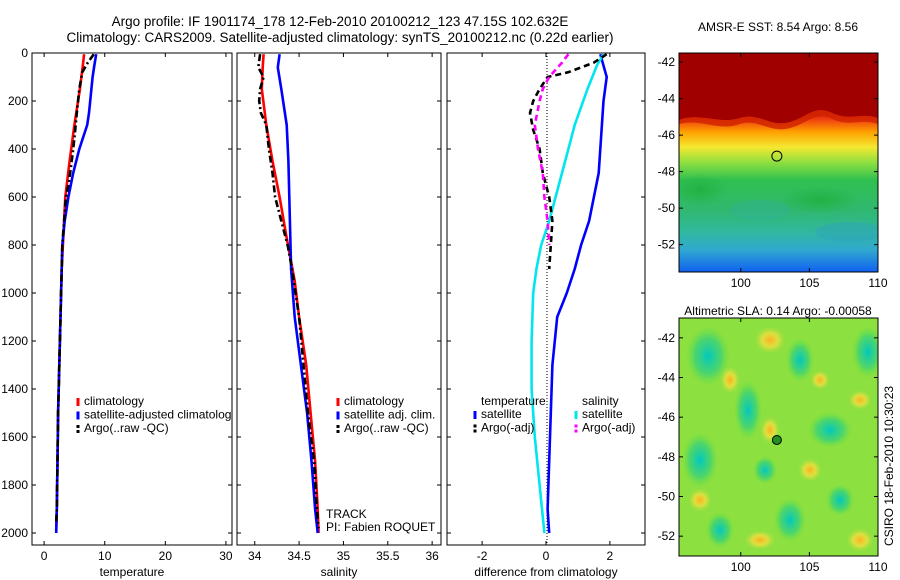  What do you see at coordinates (667, 338) in the screenshot?
I see `sla_map-ytick-label: -42` at bounding box center [667, 338].